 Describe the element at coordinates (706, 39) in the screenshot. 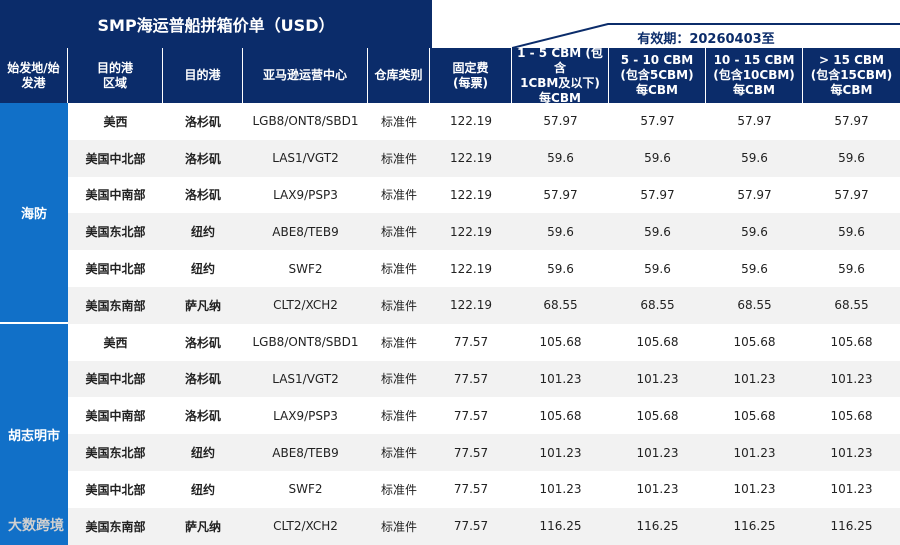

I see `validity-text: 有效期：20260403至` at that location.